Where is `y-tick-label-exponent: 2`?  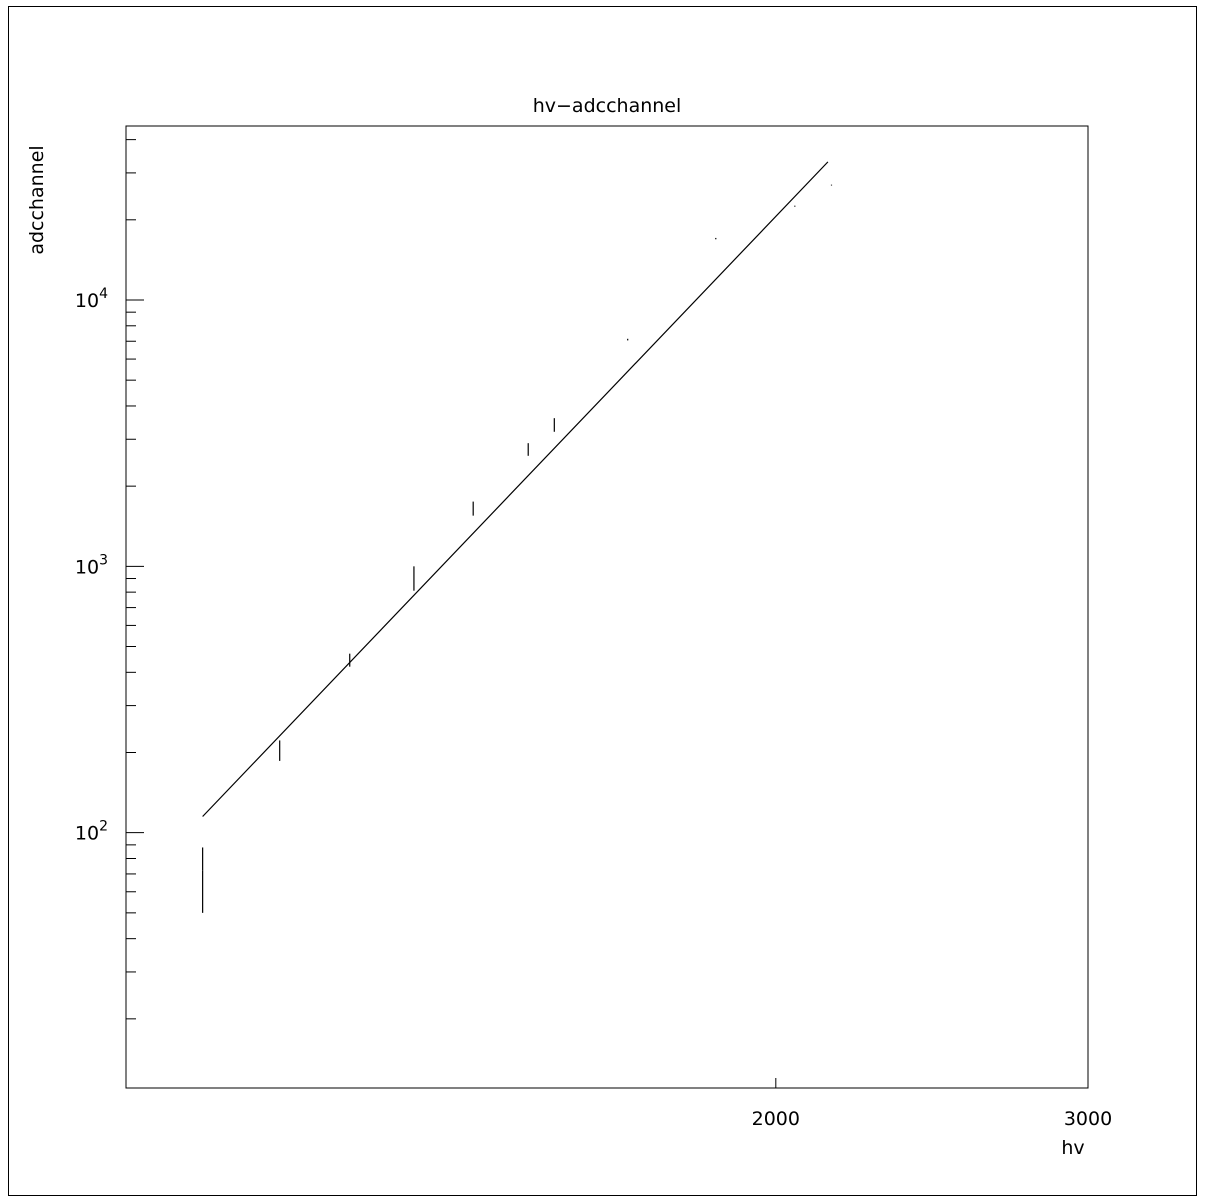
y-tick-label-exponent: 2 is located at coordinates (103, 827).